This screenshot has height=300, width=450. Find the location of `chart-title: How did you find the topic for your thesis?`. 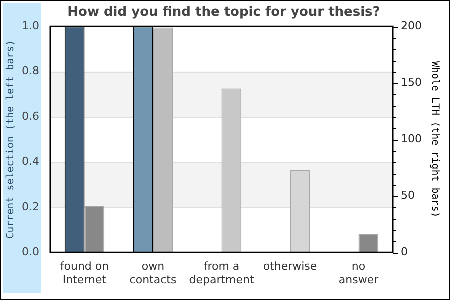

chart-title: How did you find the topic for your thesis? is located at coordinates (224, 12).